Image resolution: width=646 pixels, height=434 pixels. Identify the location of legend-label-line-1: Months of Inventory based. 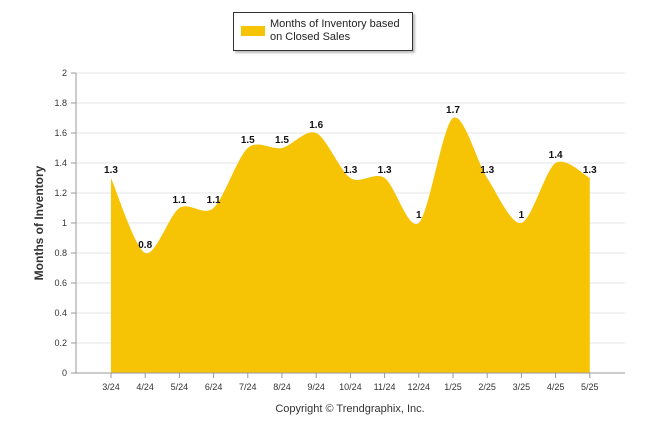
(335, 24).